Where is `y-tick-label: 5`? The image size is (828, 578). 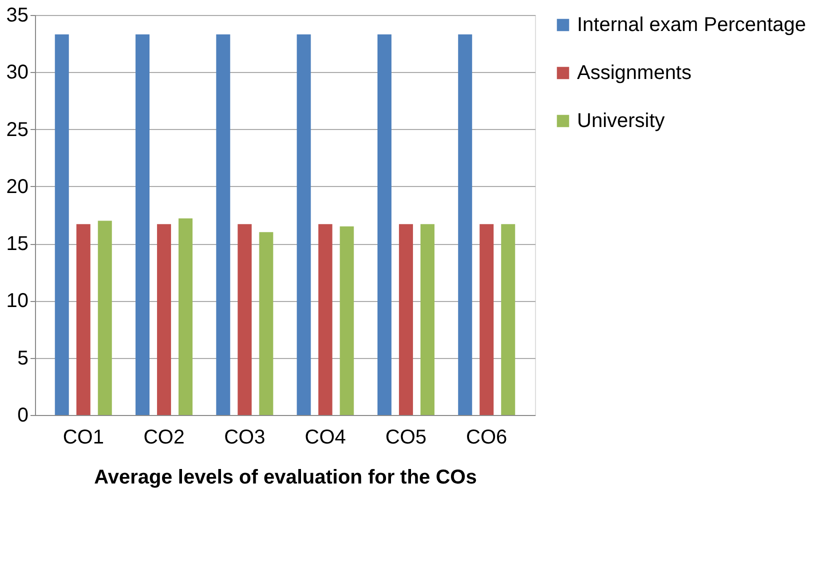
y-tick-label: 5 is located at coordinates (22, 358).